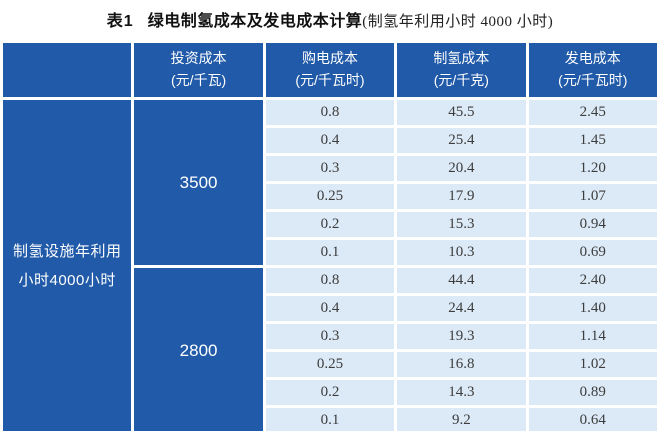 The image size is (660, 431). I want to click on table-row: 0.25 17.9 1.07, so click(330, 196).